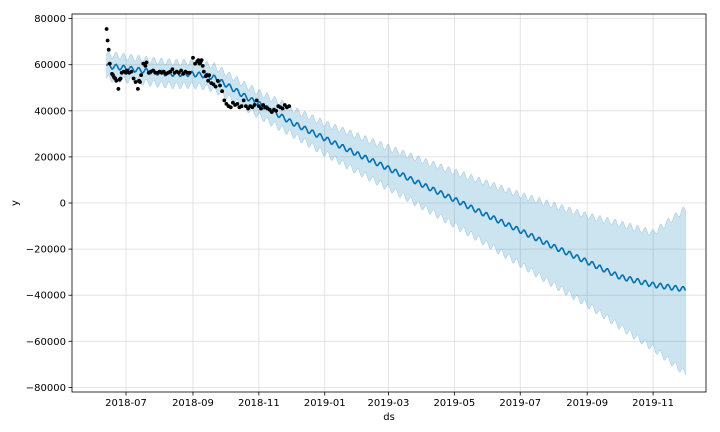 The width and height of the screenshot is (720, 432). I want to click on x-tick-label: 2019-09, so click(587, 403).